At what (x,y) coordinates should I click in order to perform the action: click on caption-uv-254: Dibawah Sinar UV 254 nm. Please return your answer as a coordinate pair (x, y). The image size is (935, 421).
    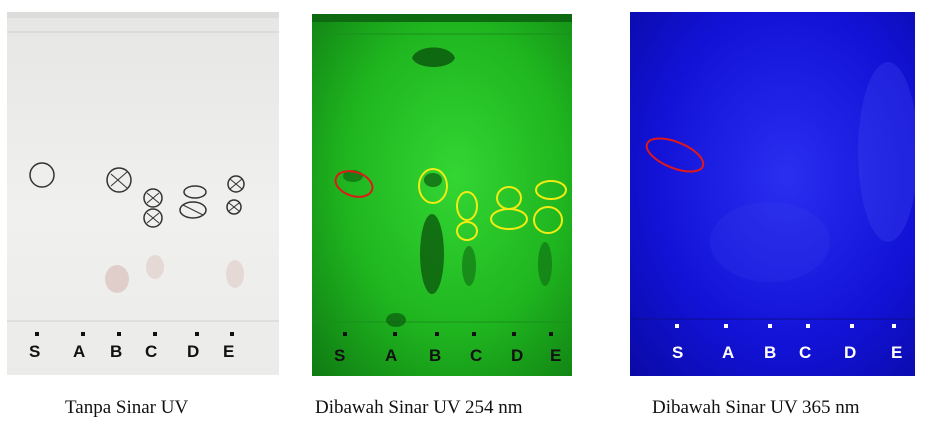
    Looking at the image, I should click on (419, 407).